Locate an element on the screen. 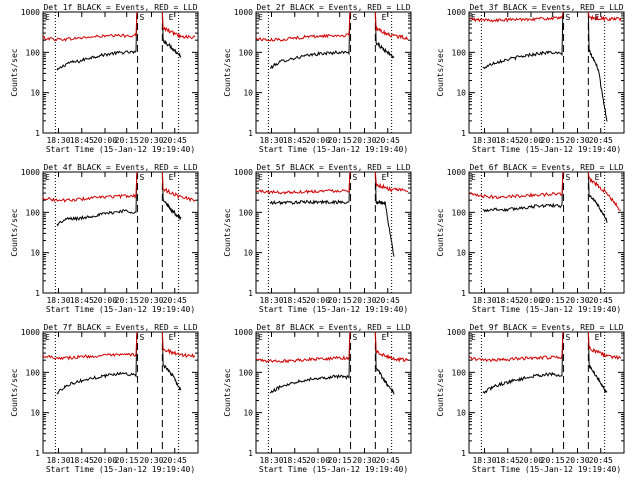 Image resolution: width=640 pixels, height=480 pixels. start-marker-label: E is located at coordinates (473, 177).